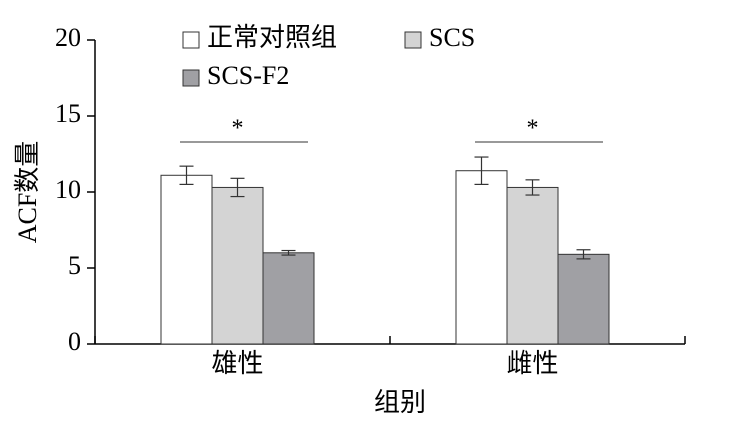 The image size is (730, 432). I want to click on y-tick-label: 10, so click(68, 189).